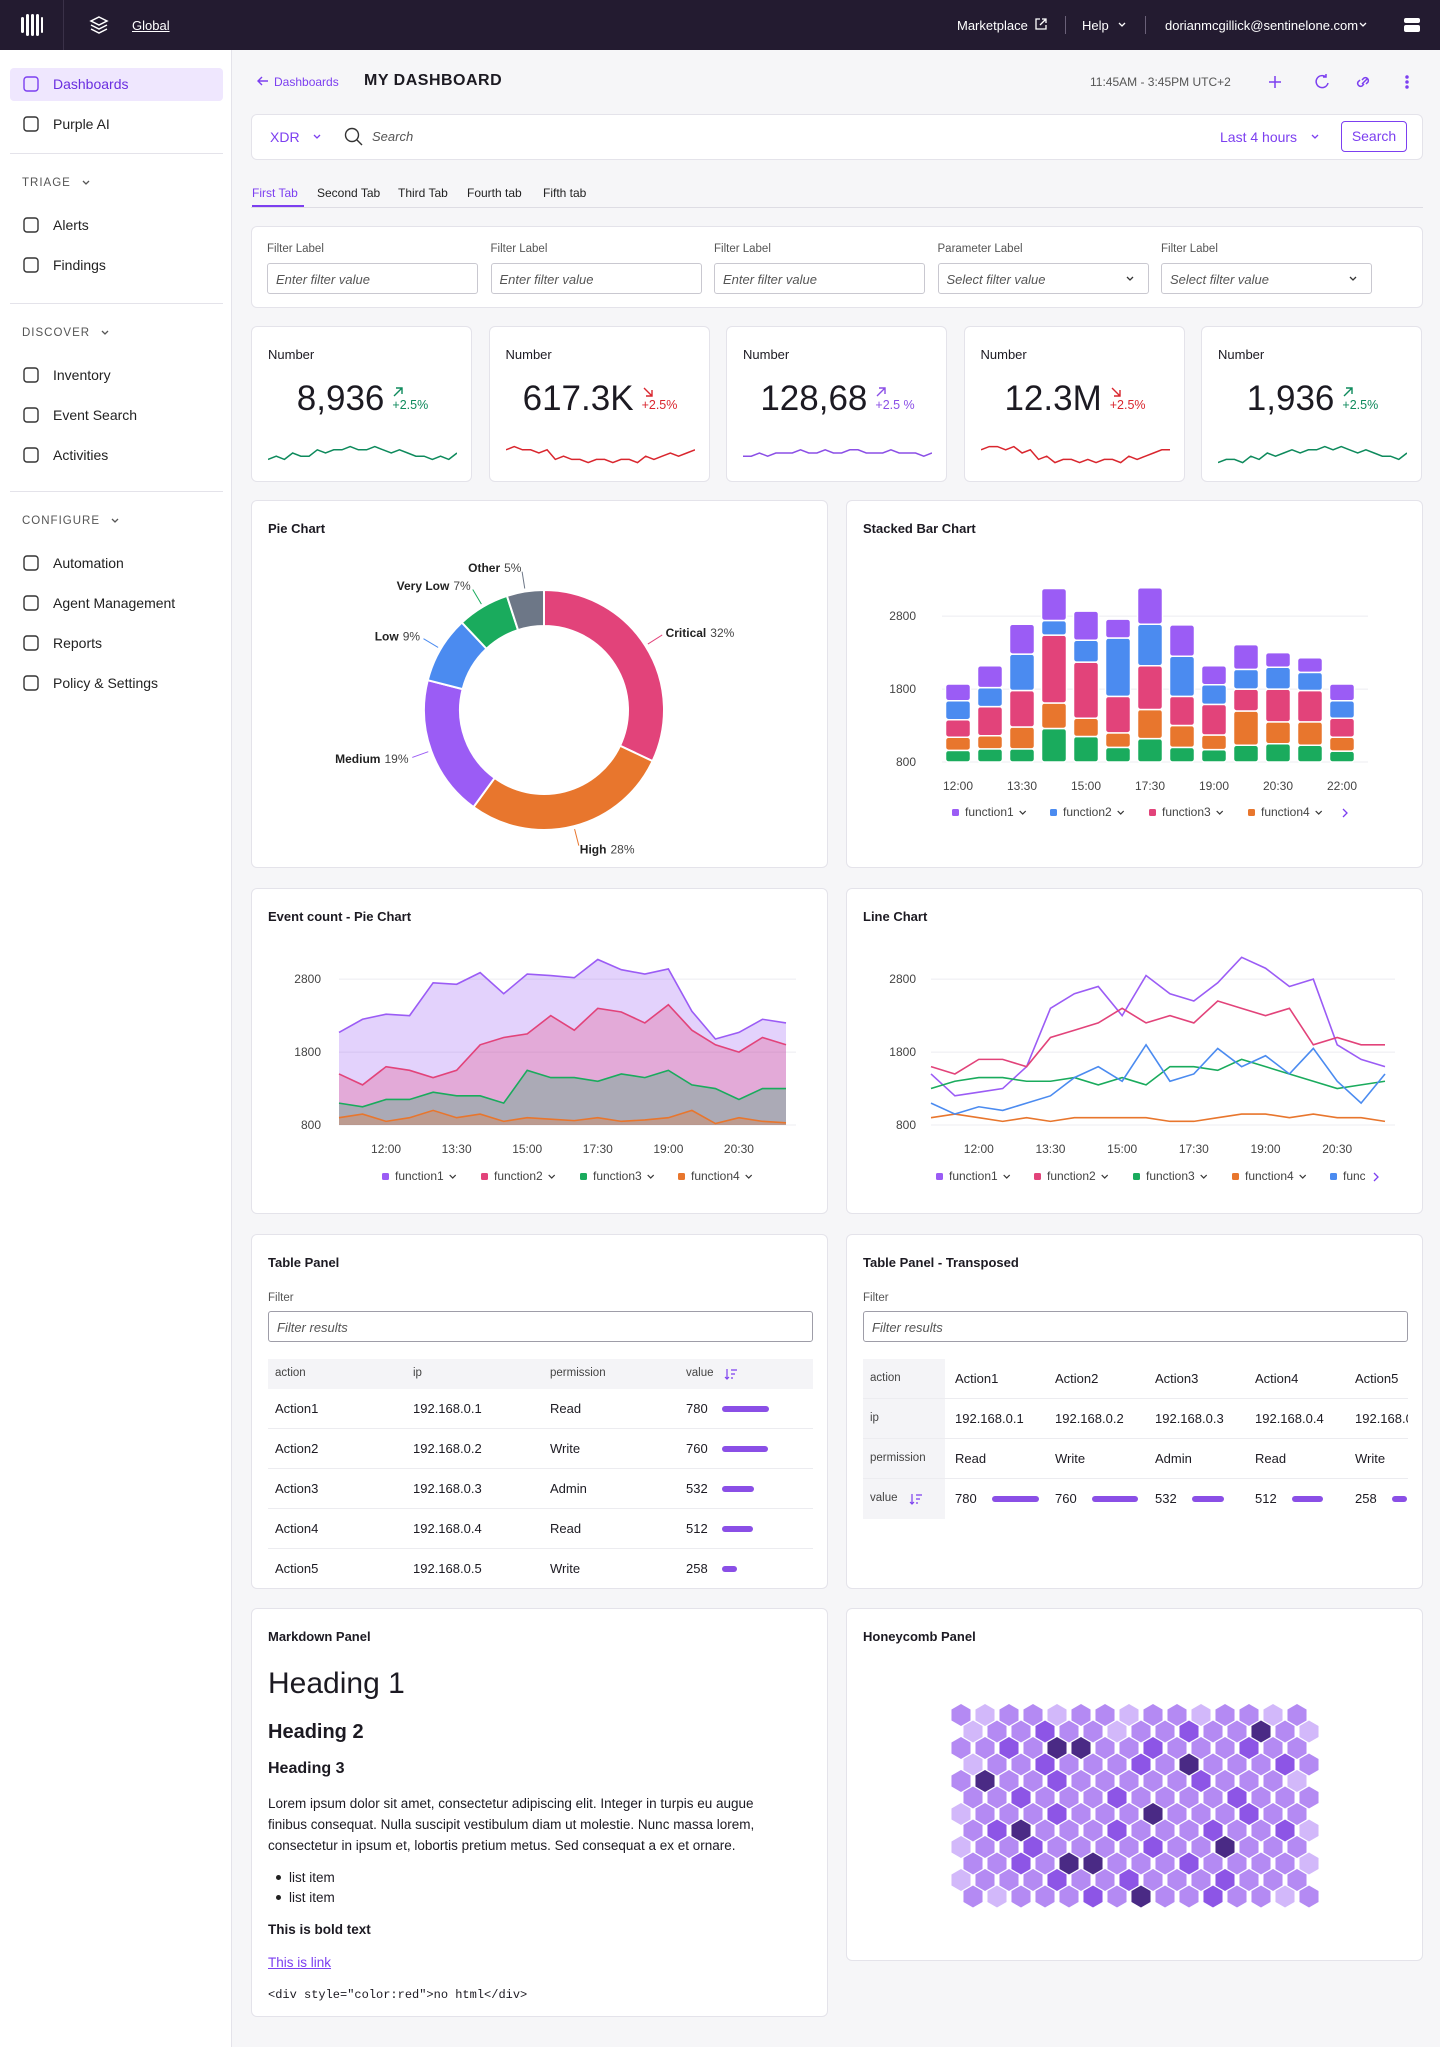 The height and width of the screenshot is (2047, 1440). Describe the element at coordinates (99, 25) in the screenshot. I see `layers-icon` at that location.